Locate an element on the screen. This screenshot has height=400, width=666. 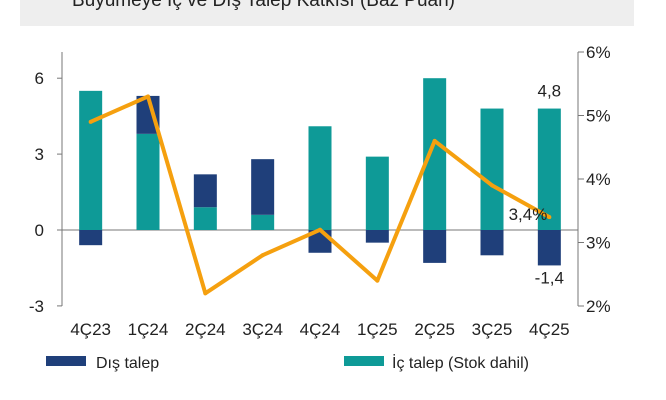
left-tick-label: 3 is located at coordinates (39, 154).